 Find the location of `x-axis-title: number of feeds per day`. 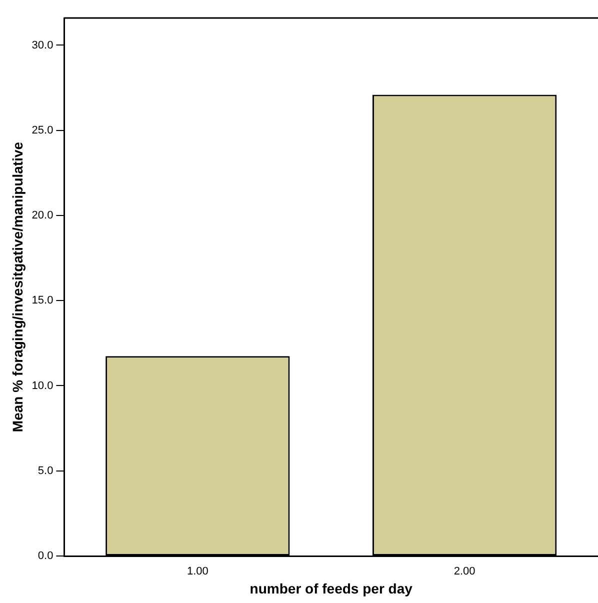

x-axis-title: number of feeds per day is located at coordinates (331, 588).